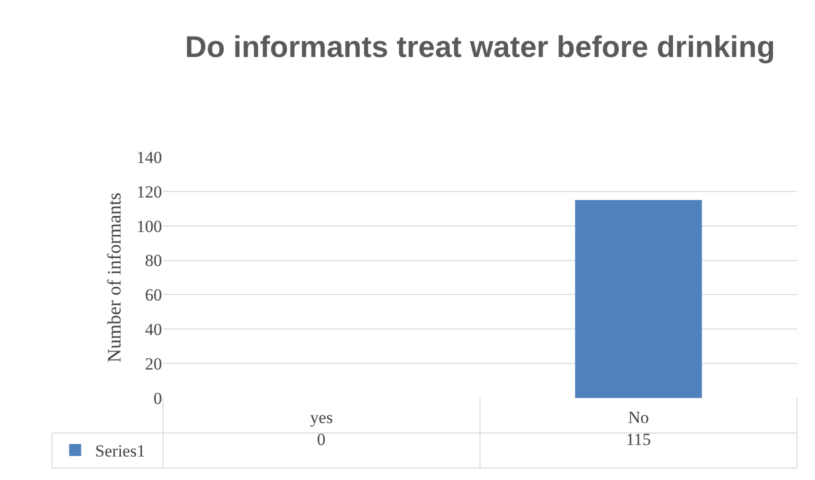  Describe the element at coordinates (153, 330) in the screenshot. I see `y-tick-label: 40` at that location.